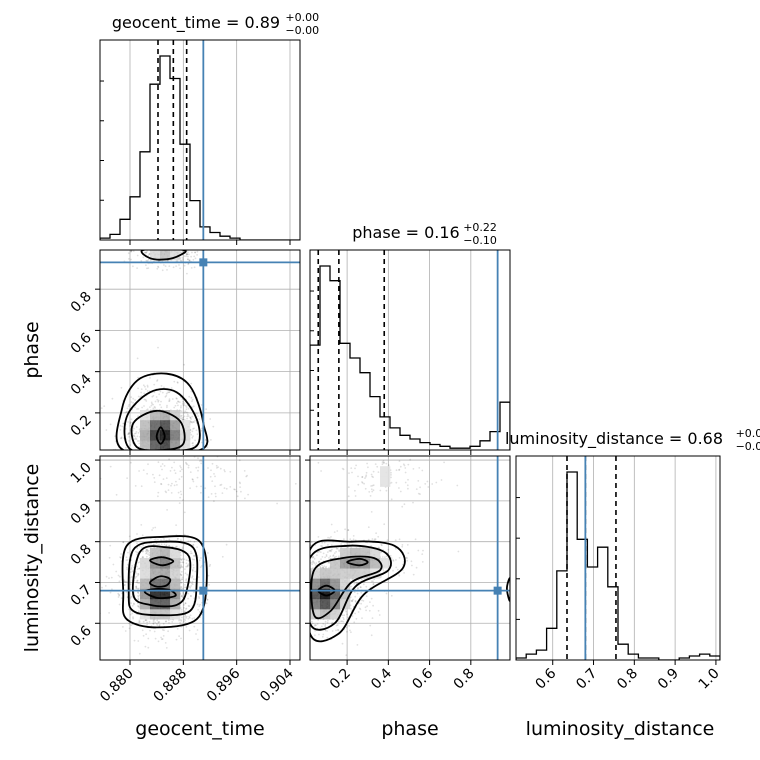  Describe the element at coordinates (170, 686) in the screenshot. I see `x-tick-label: 0.888` at that location.